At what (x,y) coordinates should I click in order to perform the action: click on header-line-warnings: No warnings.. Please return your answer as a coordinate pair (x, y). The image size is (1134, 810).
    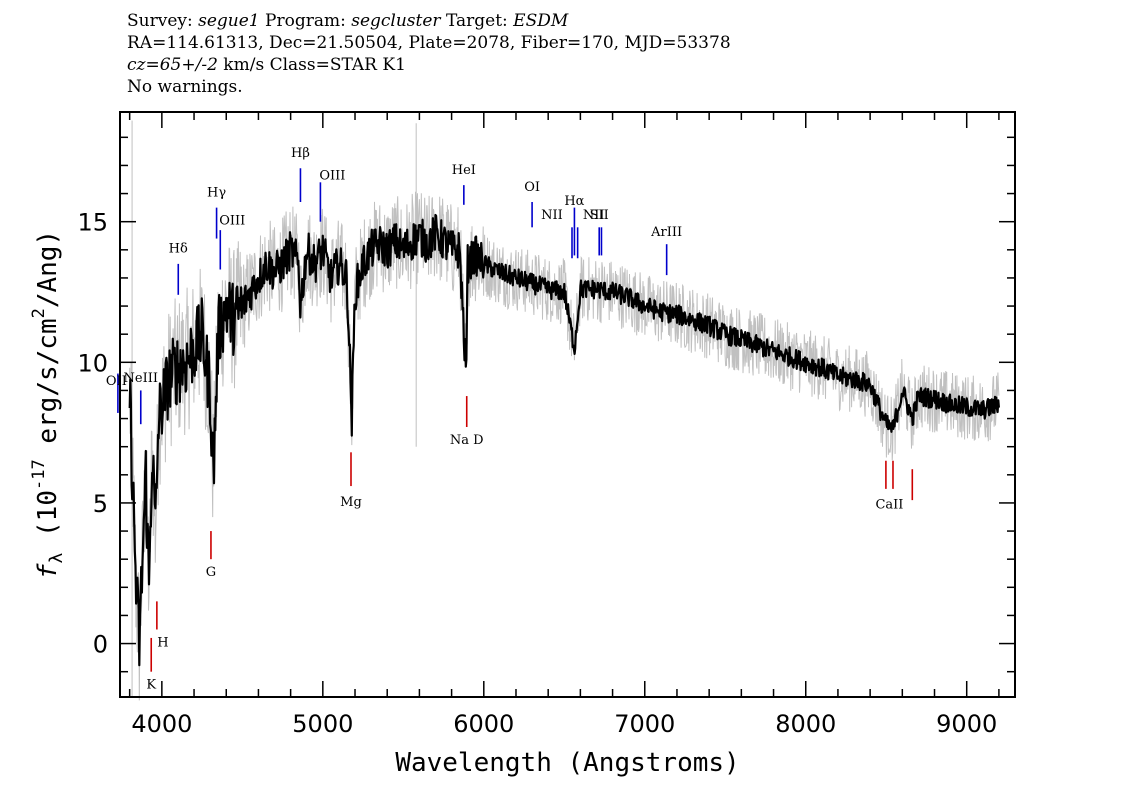
    Looking at the image, I should click on (185, 87).